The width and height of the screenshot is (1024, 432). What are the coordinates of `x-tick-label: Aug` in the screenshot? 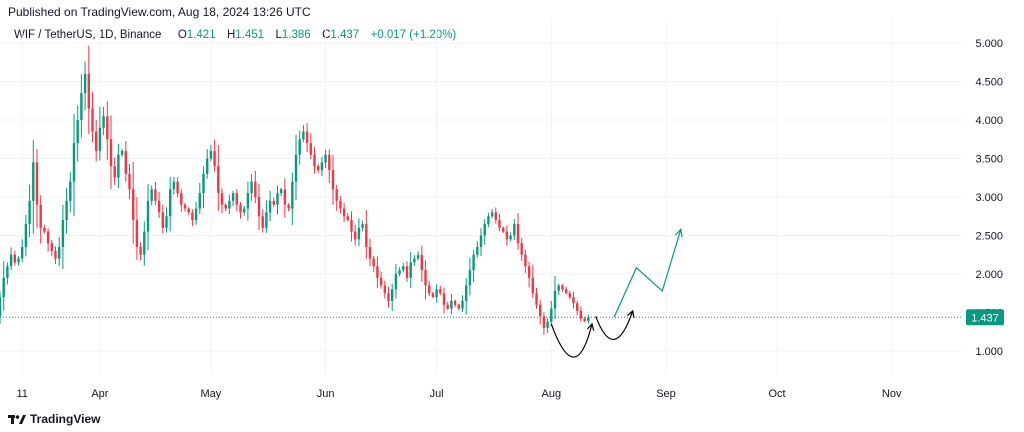 It's located at (552, 394).